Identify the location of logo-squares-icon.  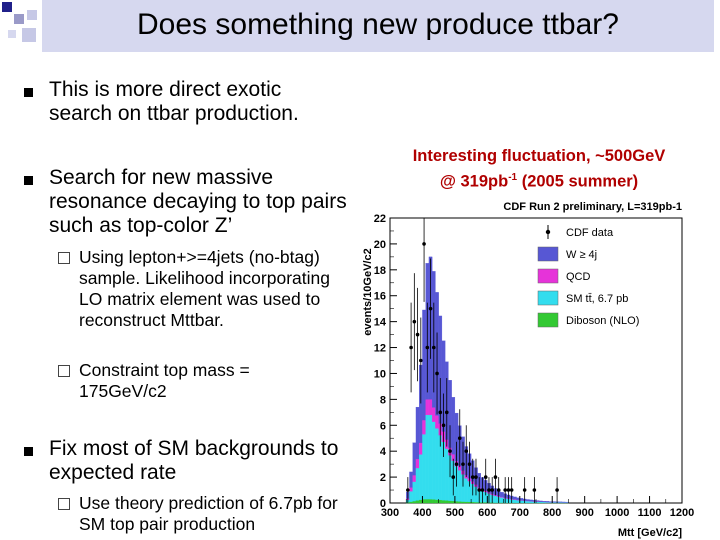
(19, 22).